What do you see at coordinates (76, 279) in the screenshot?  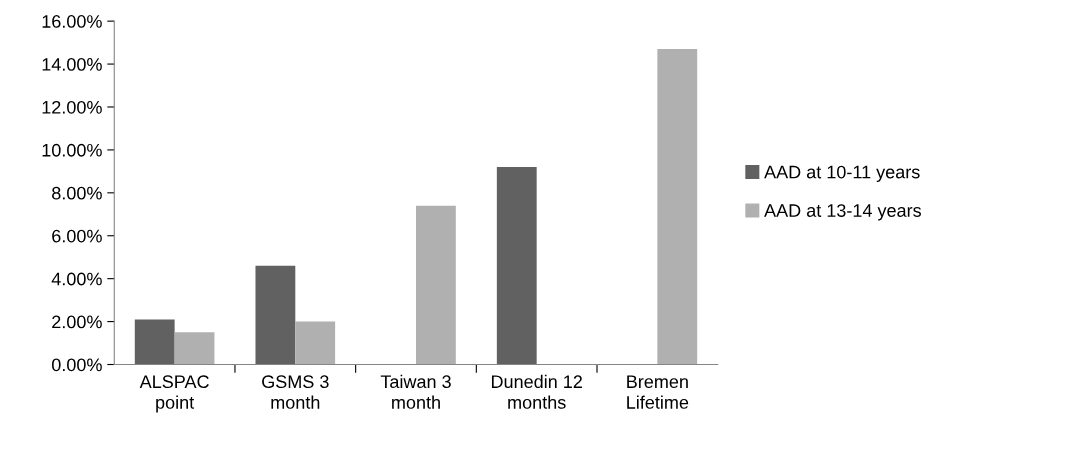 I see `y-tick-label: 4.00%` at bounding box center [76, 279].